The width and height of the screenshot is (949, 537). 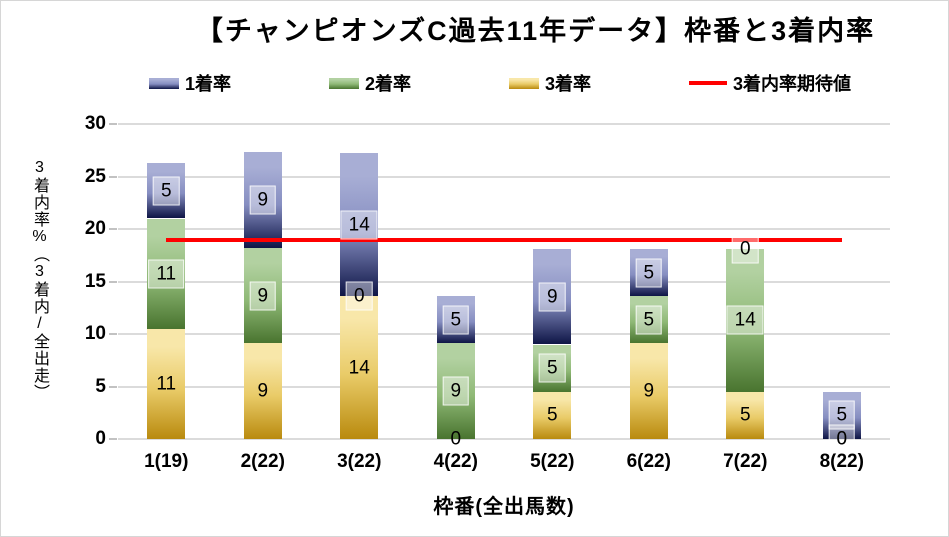 I want to click on x-tick-label: 1(19), so click(x=166, y=461).